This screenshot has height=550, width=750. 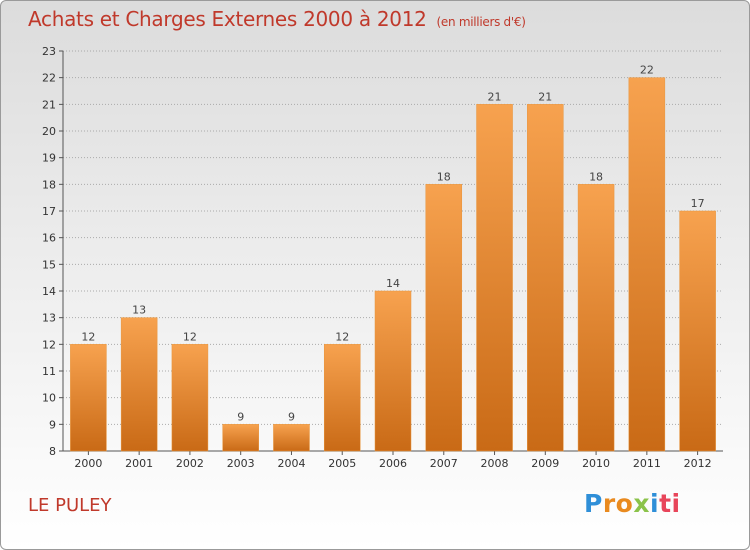 What do you see at coordinates (494, 278) in the screenshot?
I see `bar-2008` at bounding box center [494, 278].